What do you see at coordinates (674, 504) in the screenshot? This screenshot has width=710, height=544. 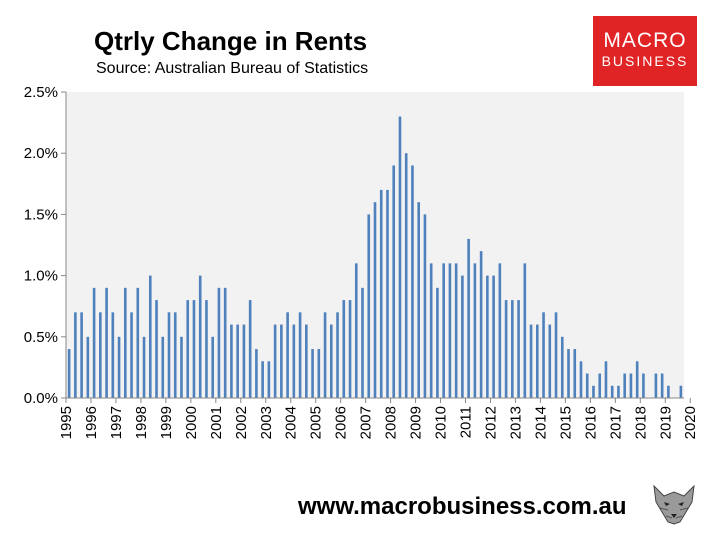 I see `wolf-logo-icon` at bounding box center [674, 504].